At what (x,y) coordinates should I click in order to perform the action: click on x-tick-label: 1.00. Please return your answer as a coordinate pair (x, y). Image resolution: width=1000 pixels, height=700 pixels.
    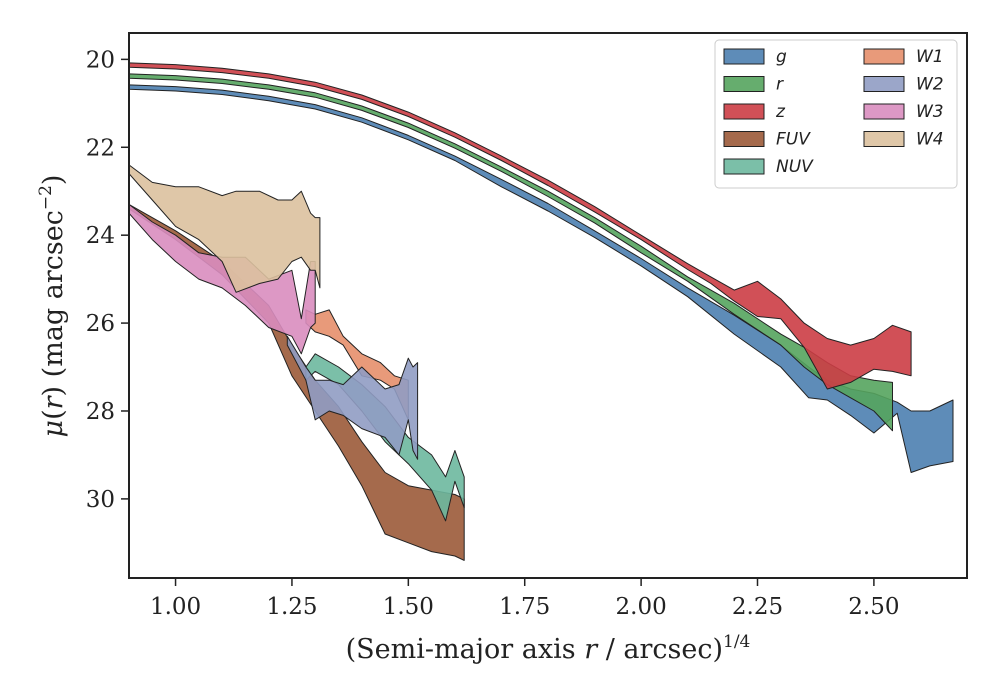
    Looking at the image, I should click on (175, 607).